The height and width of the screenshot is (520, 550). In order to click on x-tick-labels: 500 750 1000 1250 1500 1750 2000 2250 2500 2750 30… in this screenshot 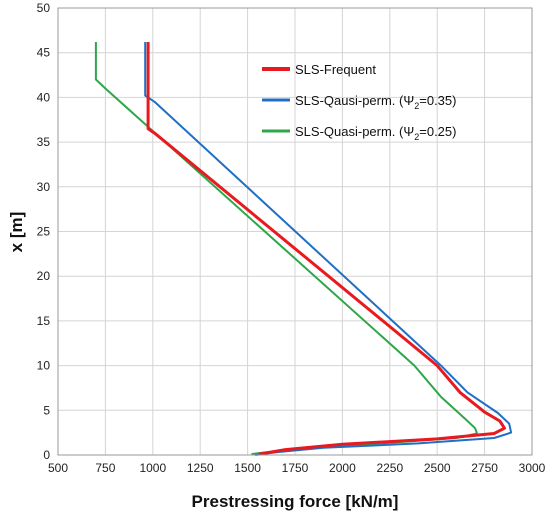, I will do `click(297, 468)`.